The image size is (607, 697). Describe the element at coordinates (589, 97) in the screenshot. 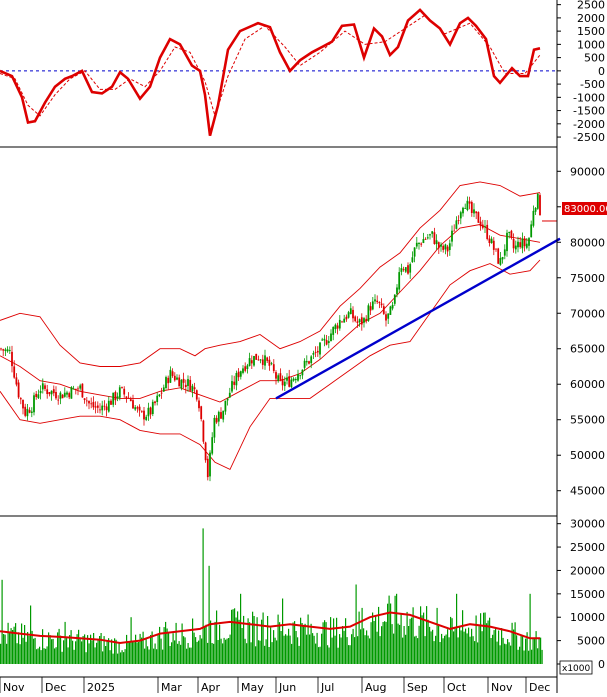

I see `y-tick-label: -1000` at that location.